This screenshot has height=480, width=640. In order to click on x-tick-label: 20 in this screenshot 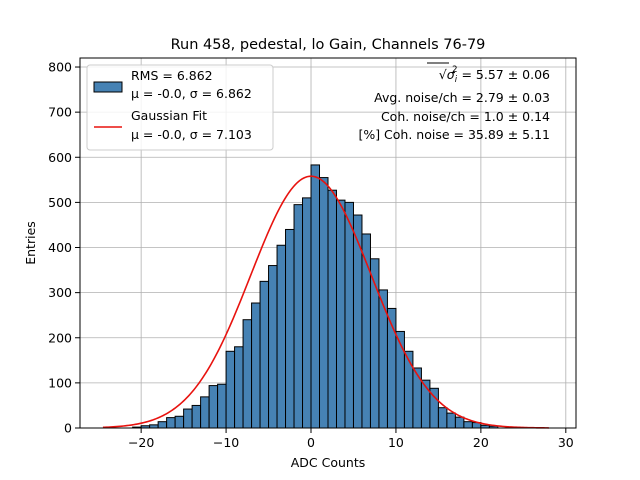, I will do `click(481, 442)`.